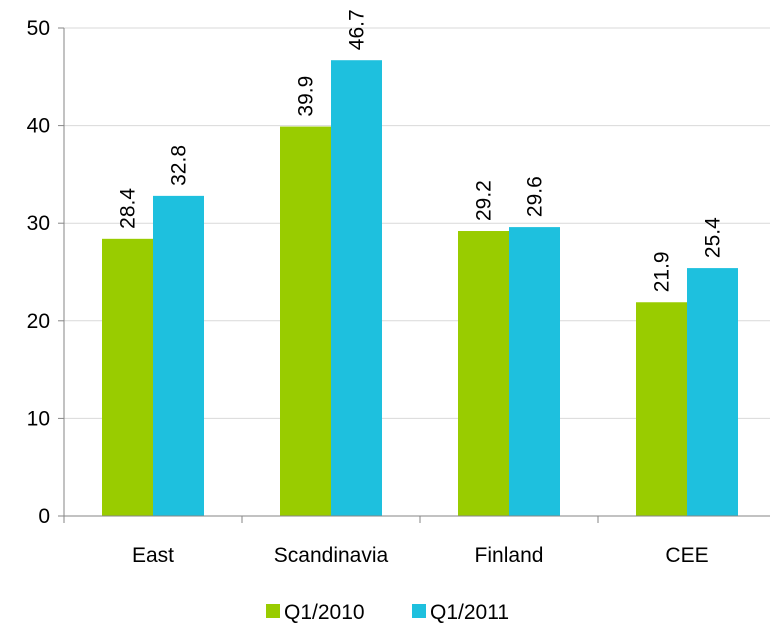  What do you see at coordinates (38, 418) in the screenshot?
I see `y-tick-label: 10` at bounding box center [38, 418].